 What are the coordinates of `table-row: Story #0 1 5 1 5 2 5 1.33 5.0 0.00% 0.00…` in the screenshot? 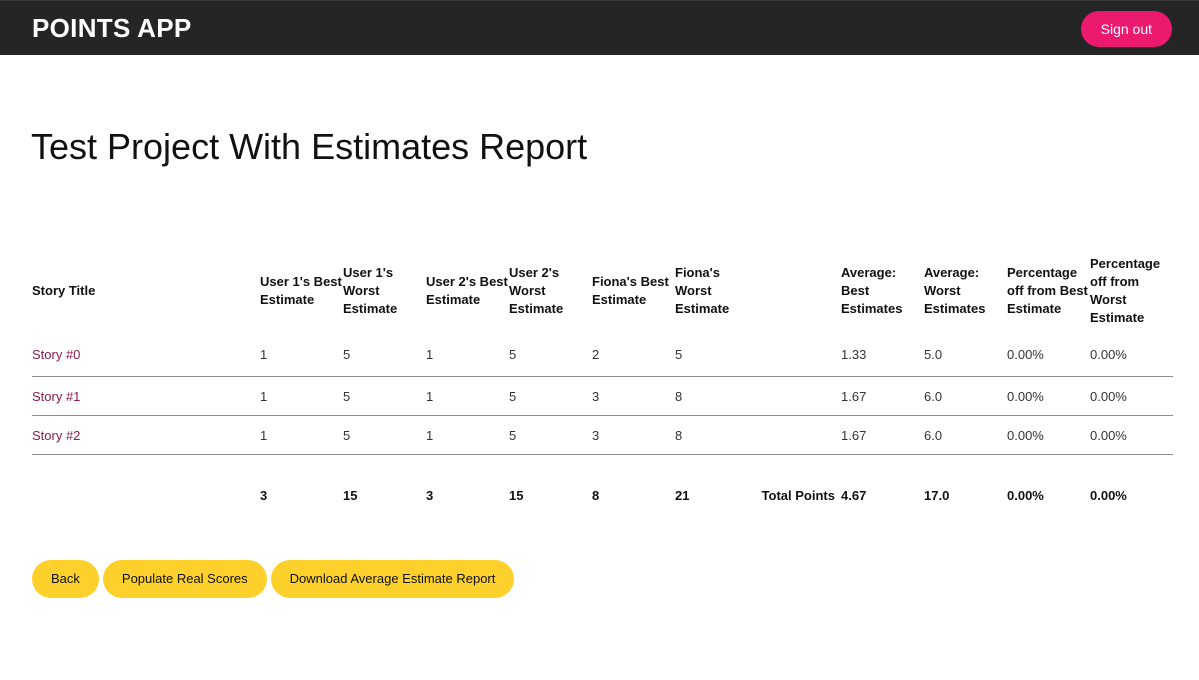 It's located at (602, 354).